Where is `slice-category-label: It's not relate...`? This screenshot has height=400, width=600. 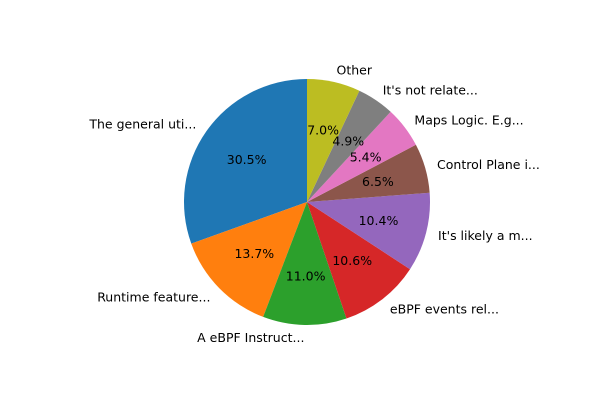 slice-category-label: It's not relate... is located at coordinates (430, 89).